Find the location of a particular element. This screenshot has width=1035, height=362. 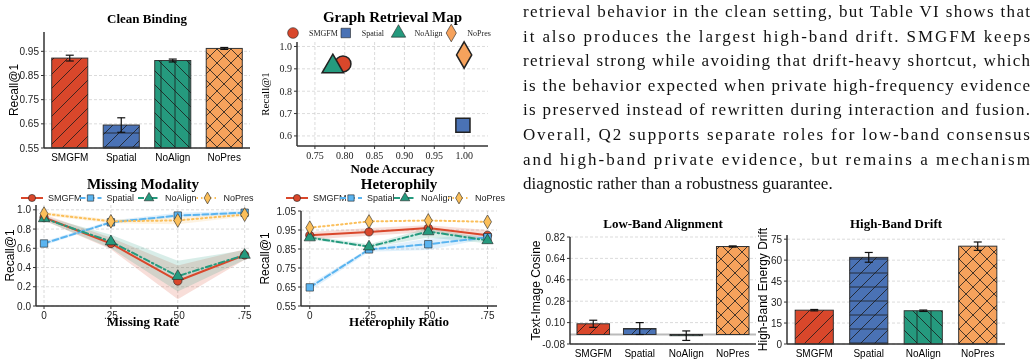

x-tick-label: 0.90 is located at coordinates (404, 155).